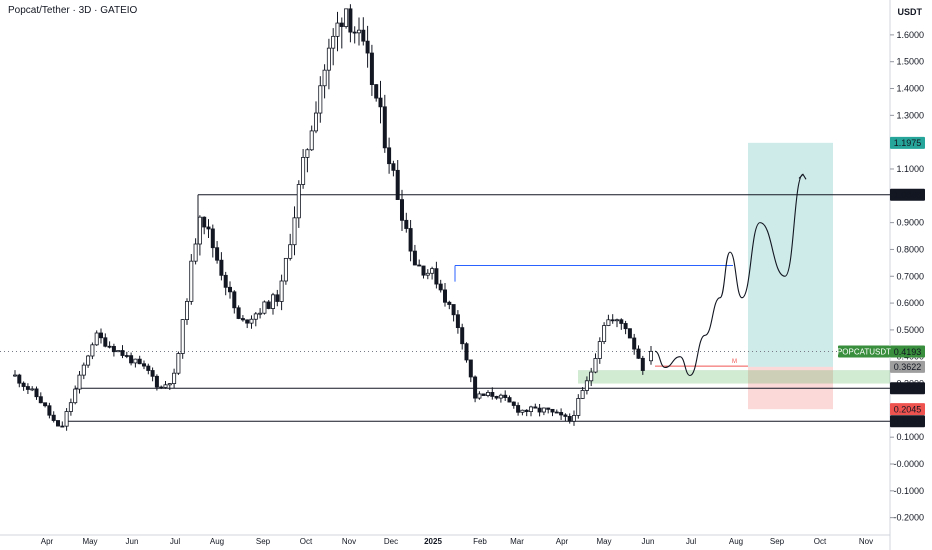 The image size is (932, 550). What do you see at coordinates (89, 541) in the screenshot?
I see `x-tick-label: May` at bounding box center [89, 541].